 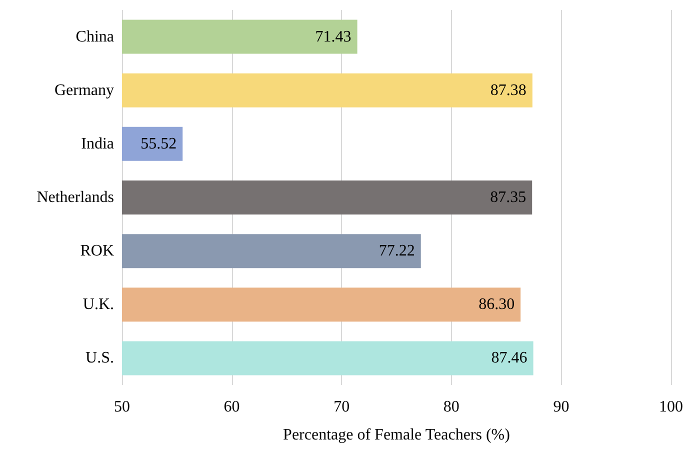 What do you see at coordinates (496, 305) in the screenshot?
I see `data-label: 86.30` at bounding box center [496, 305].